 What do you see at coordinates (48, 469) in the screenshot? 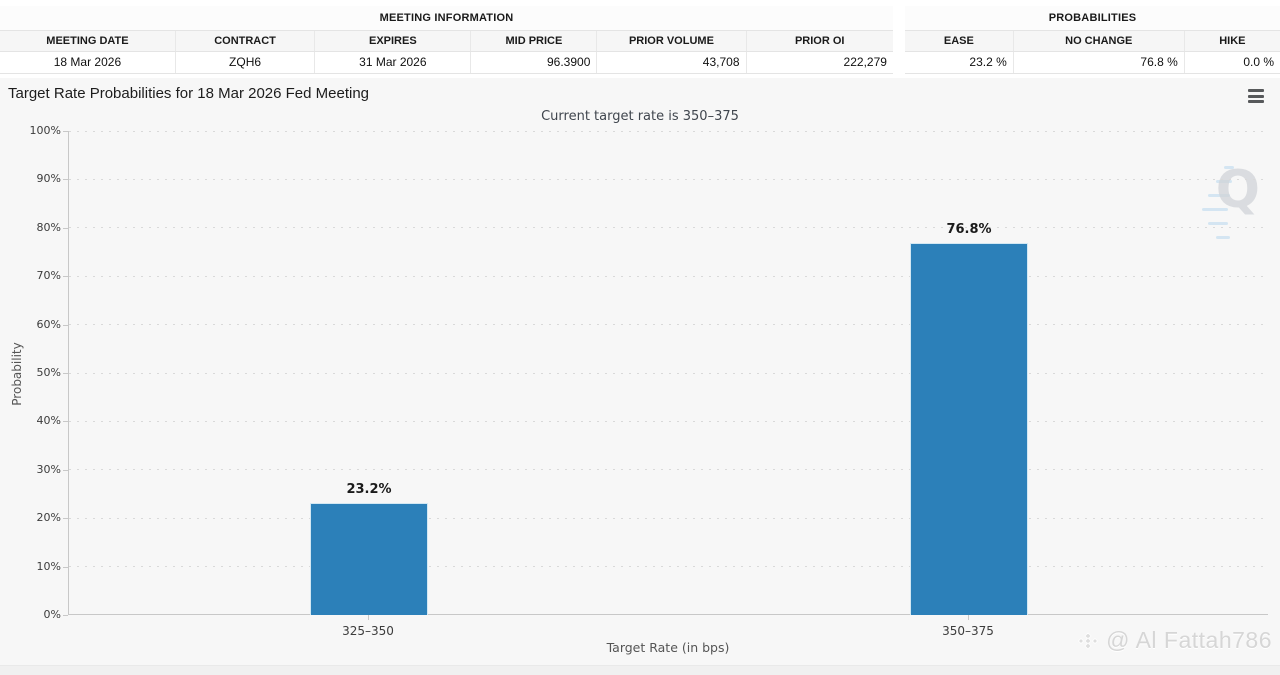
I see `y-tick-label: 30%` at bounding box center [48, 469].